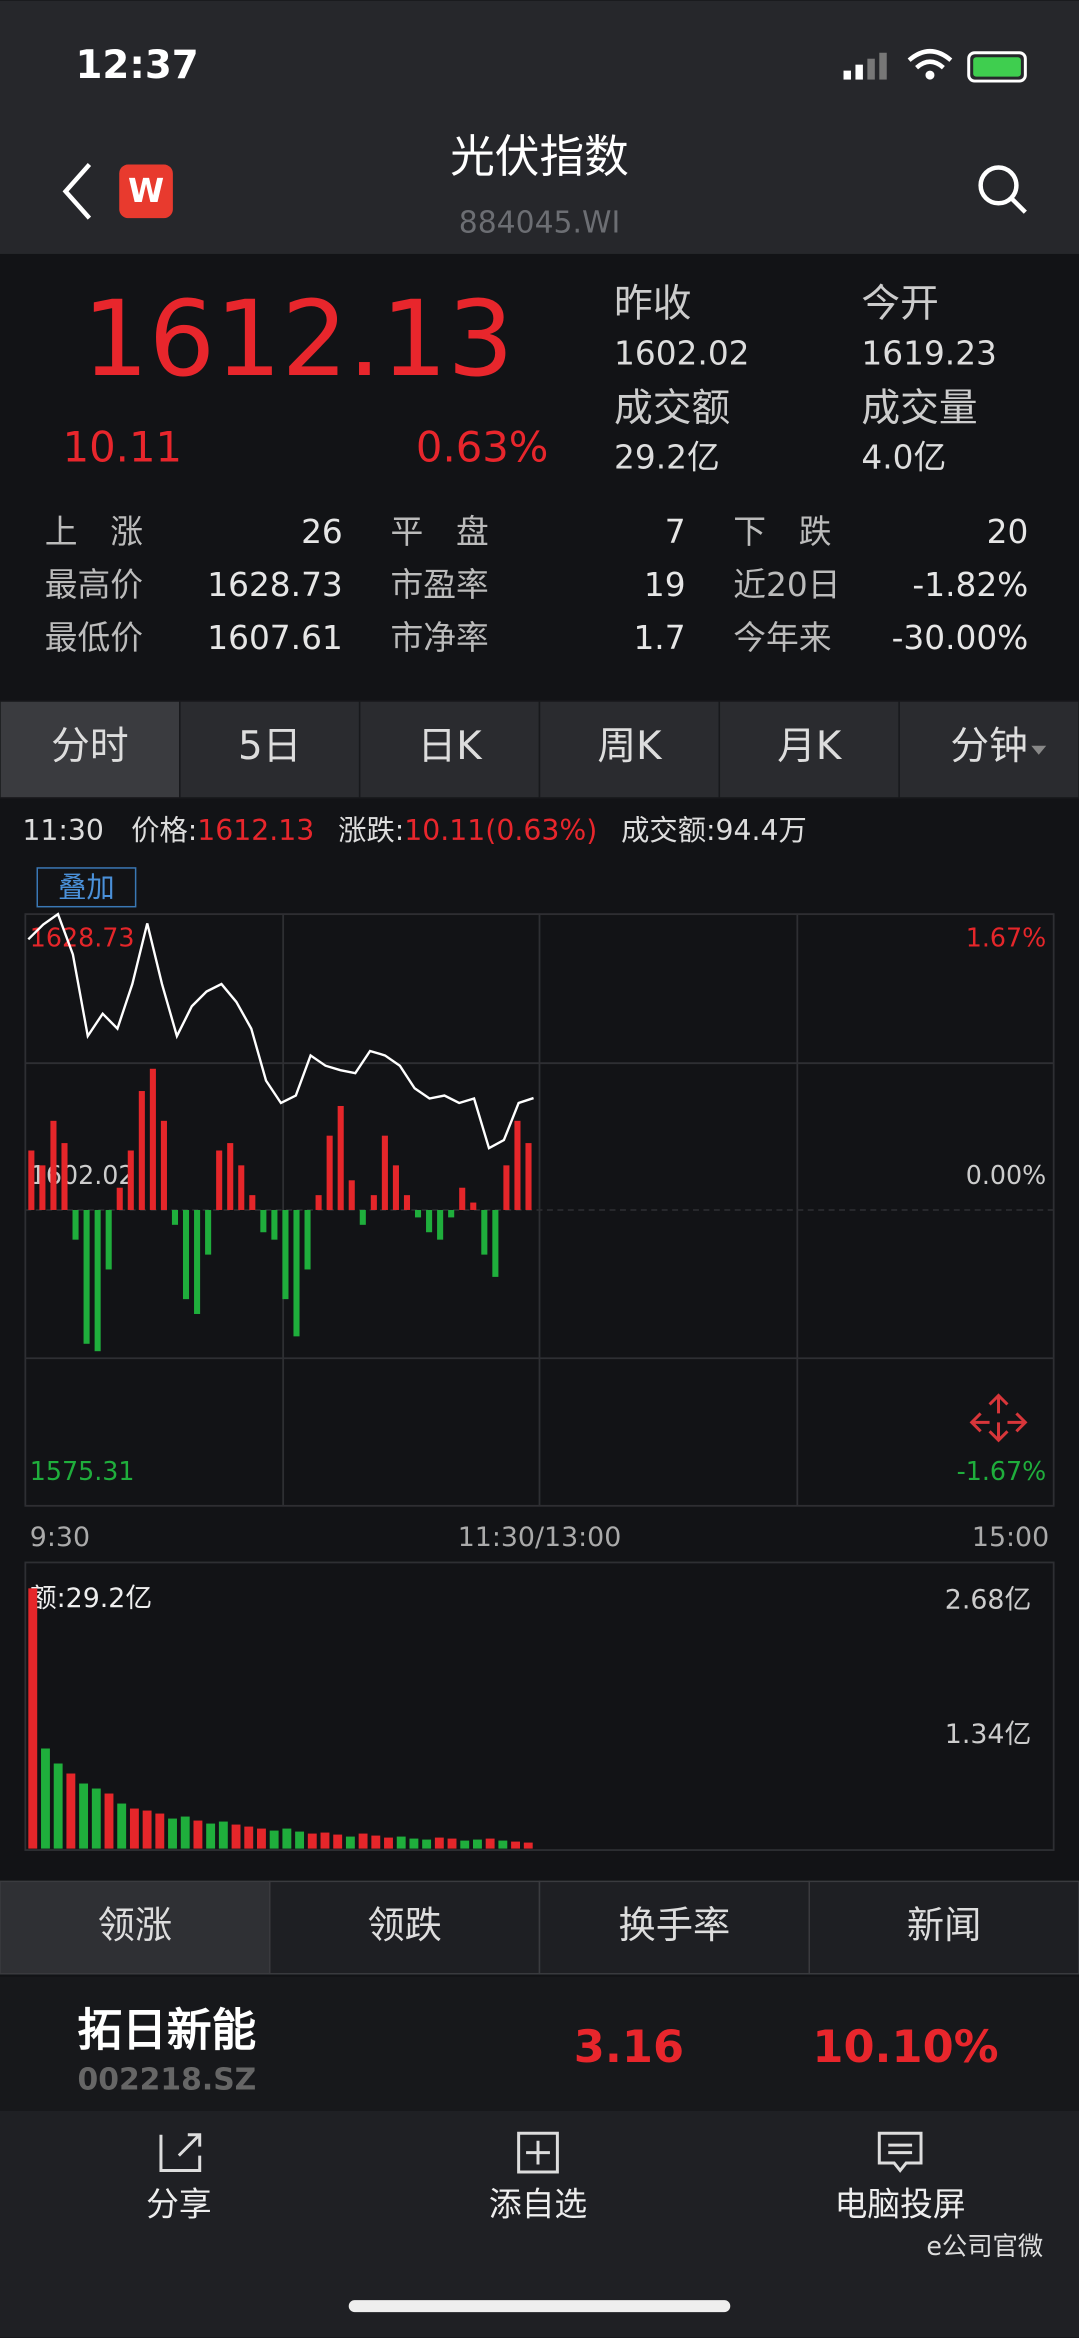  Describe the element at coordinates (786, 585) in the screenshot. I see `grid-label: 近20日` at that location.